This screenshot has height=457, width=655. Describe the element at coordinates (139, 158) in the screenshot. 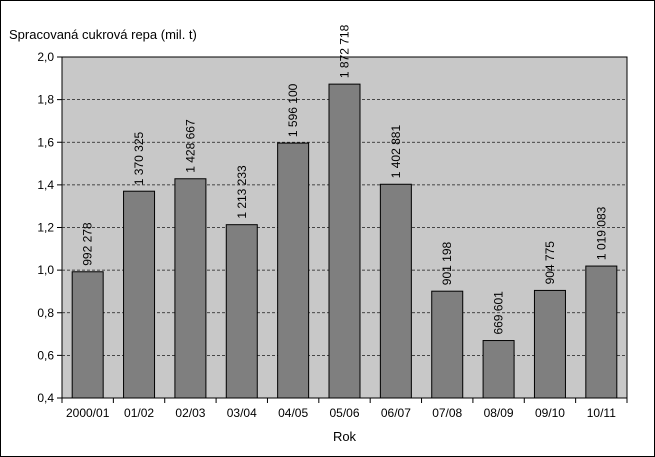

I see `data-label: 1 370 325` at that location.